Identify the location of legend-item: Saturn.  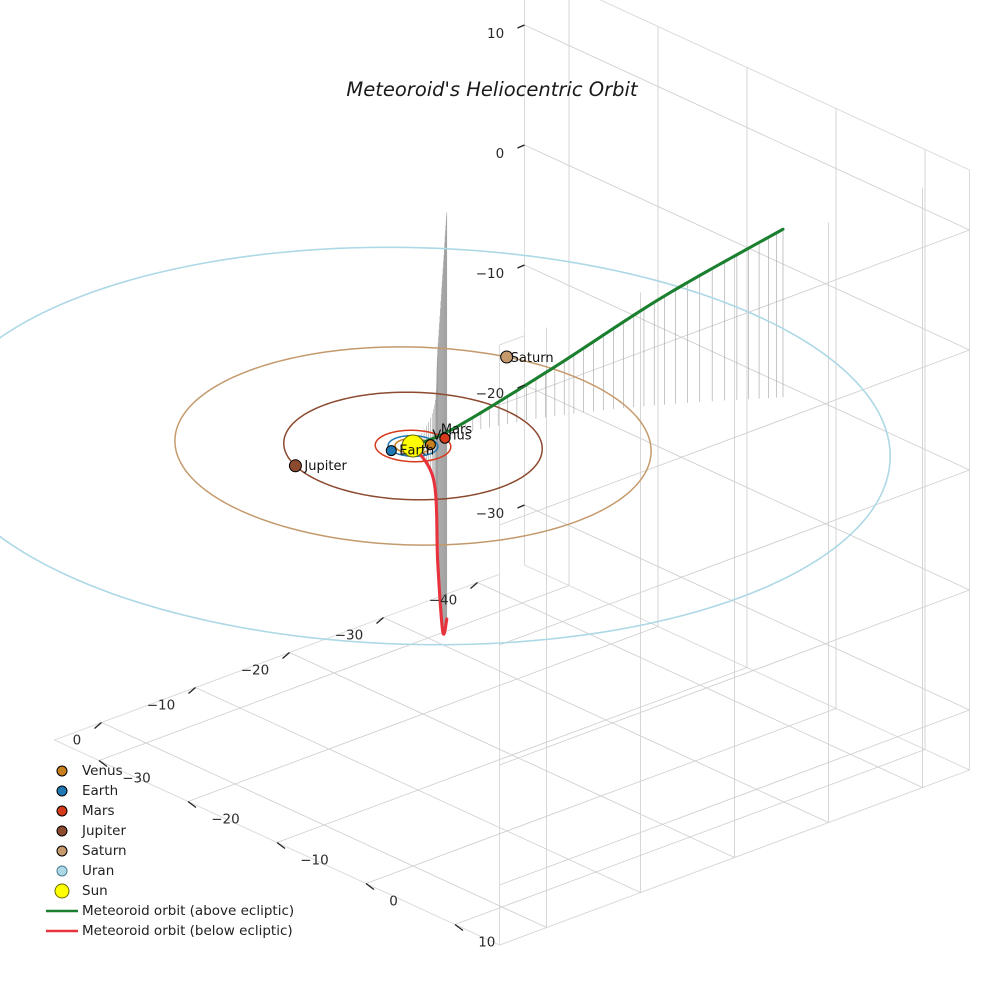
(91, 851).